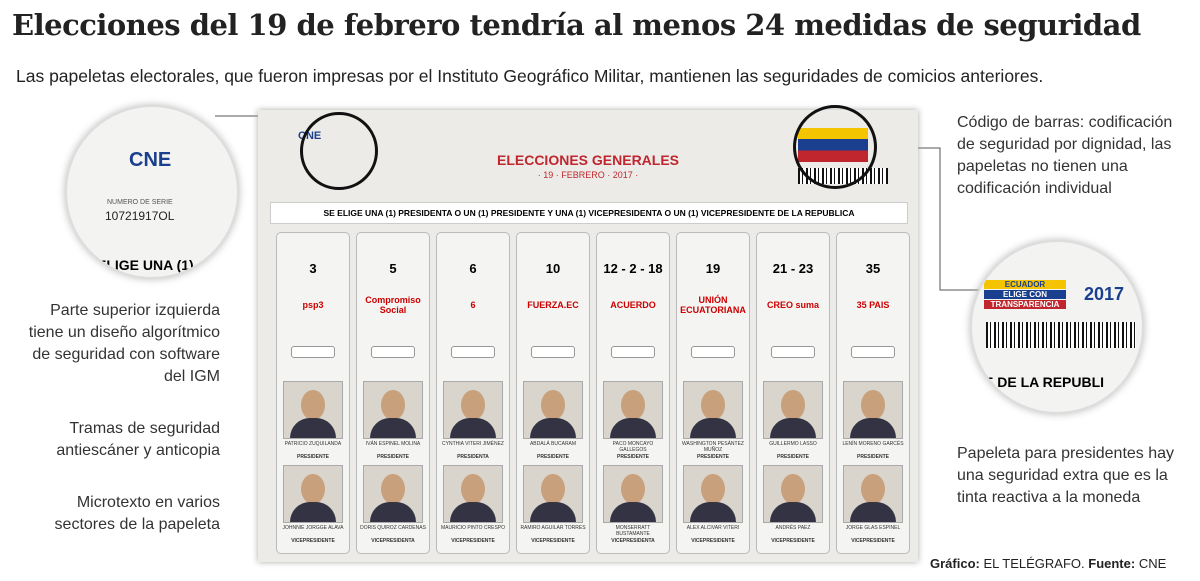 The height and width of the screenshot is (581, 1200). Describe the element at coordinates (633, 305) in the screenshot. I see `party-logo: ACUERDO` at that location.